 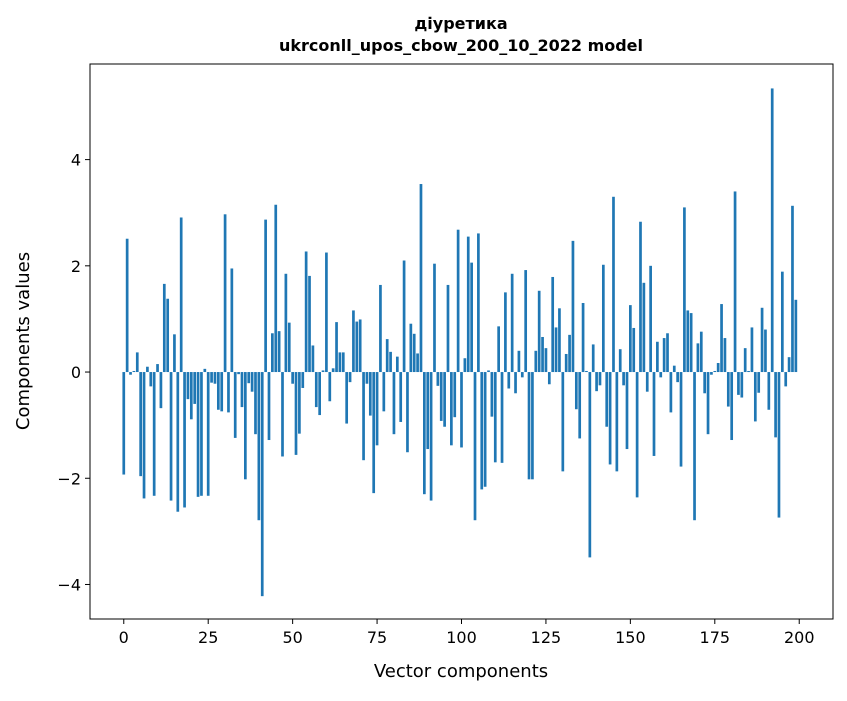 I want to click on y-tick-label--4: −4, so click(x=69, y=584).